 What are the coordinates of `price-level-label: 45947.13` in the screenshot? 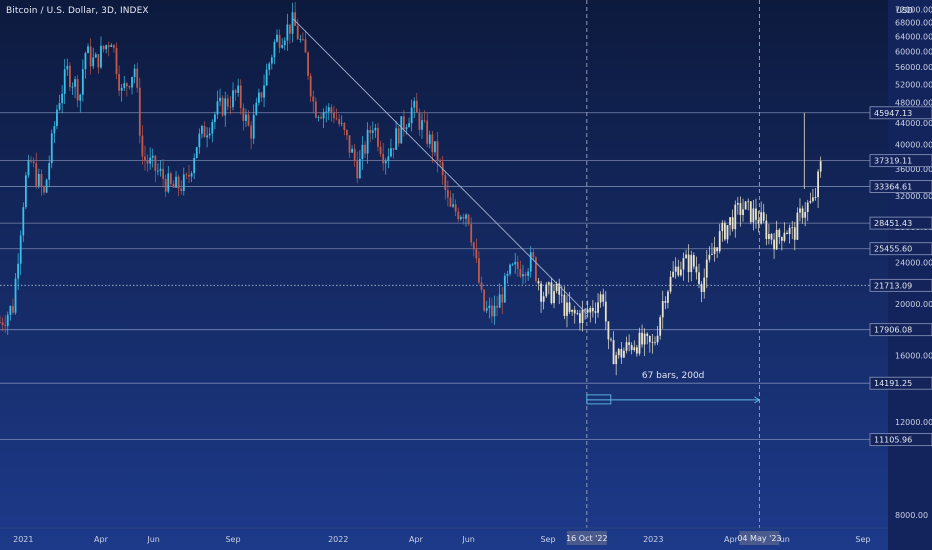 It's located at (893, 113).